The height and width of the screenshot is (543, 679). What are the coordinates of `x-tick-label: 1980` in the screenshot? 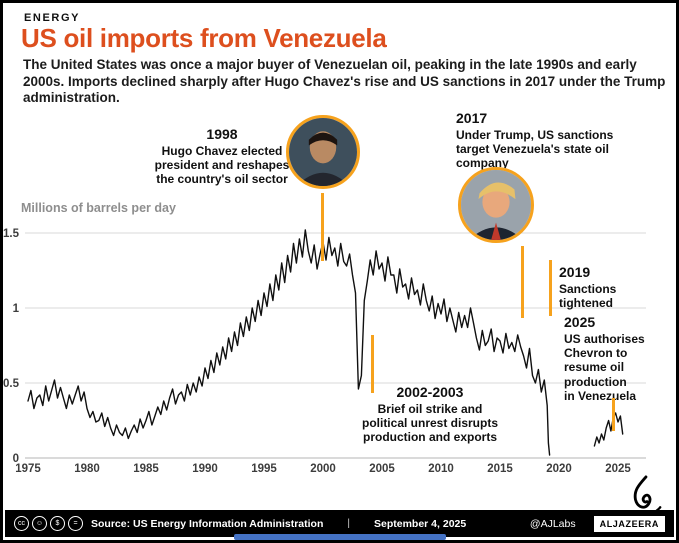 It's located at (87, 469).